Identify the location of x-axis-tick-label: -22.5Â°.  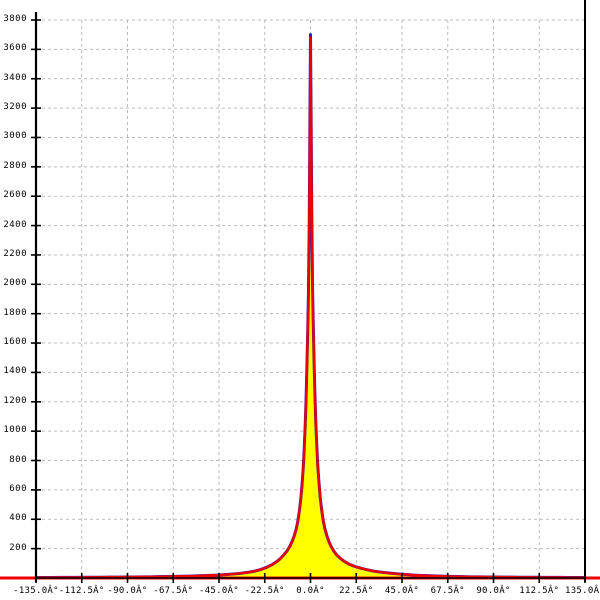
(264, 591).